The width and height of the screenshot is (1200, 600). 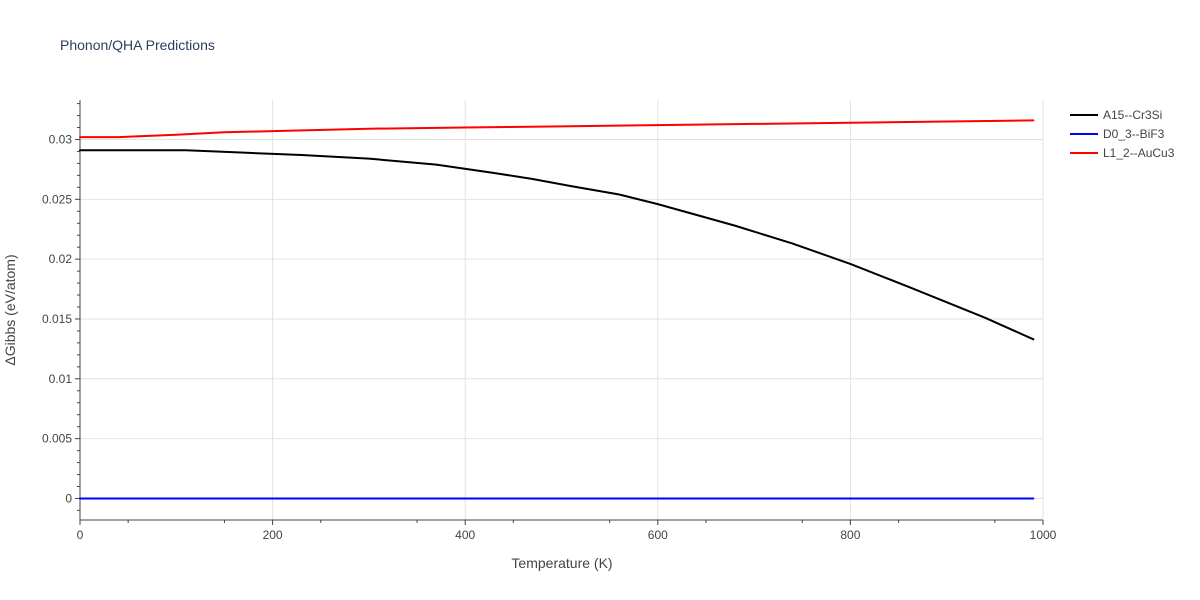 What do you see at coordinates (80, 535) in the screenshot?
I see `x-tick-label: 0` at bounding box center [80, 535].